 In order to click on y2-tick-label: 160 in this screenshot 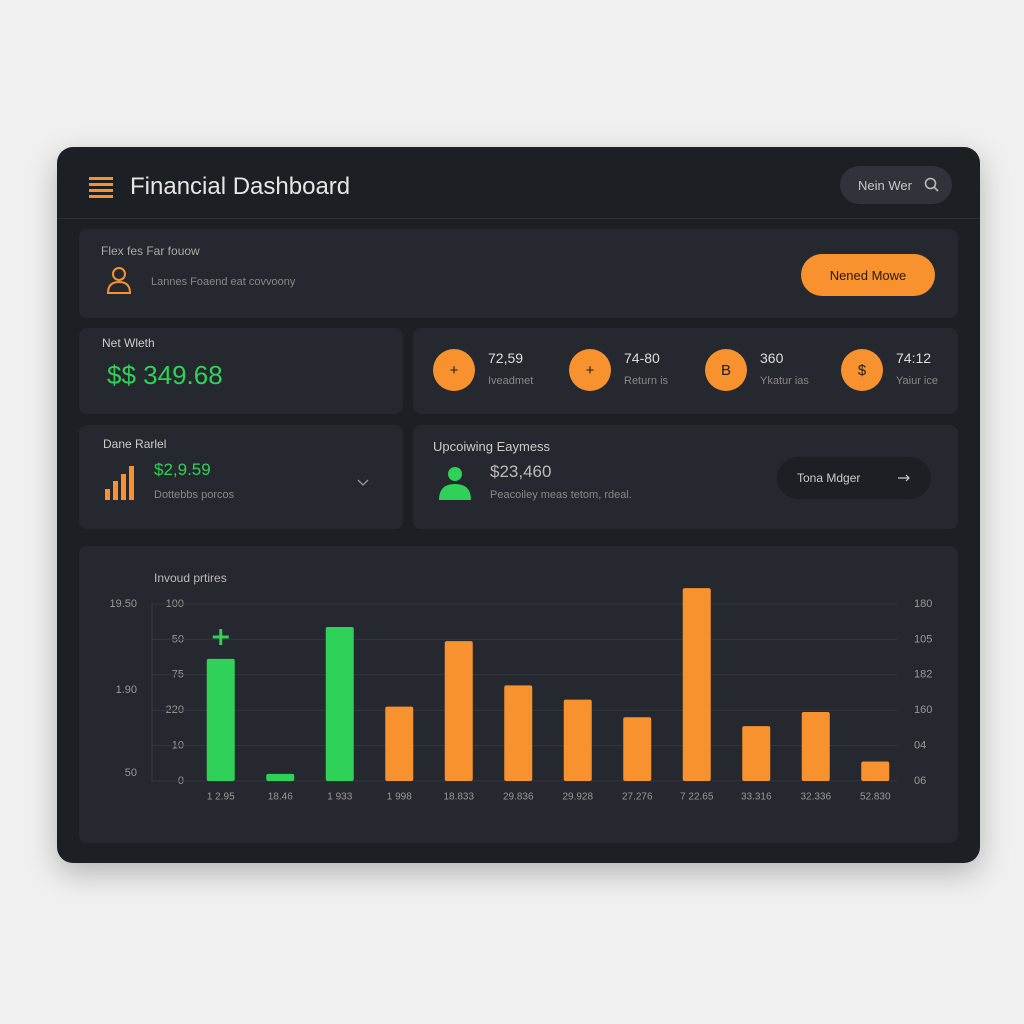, I will do `click(923, 710)`.